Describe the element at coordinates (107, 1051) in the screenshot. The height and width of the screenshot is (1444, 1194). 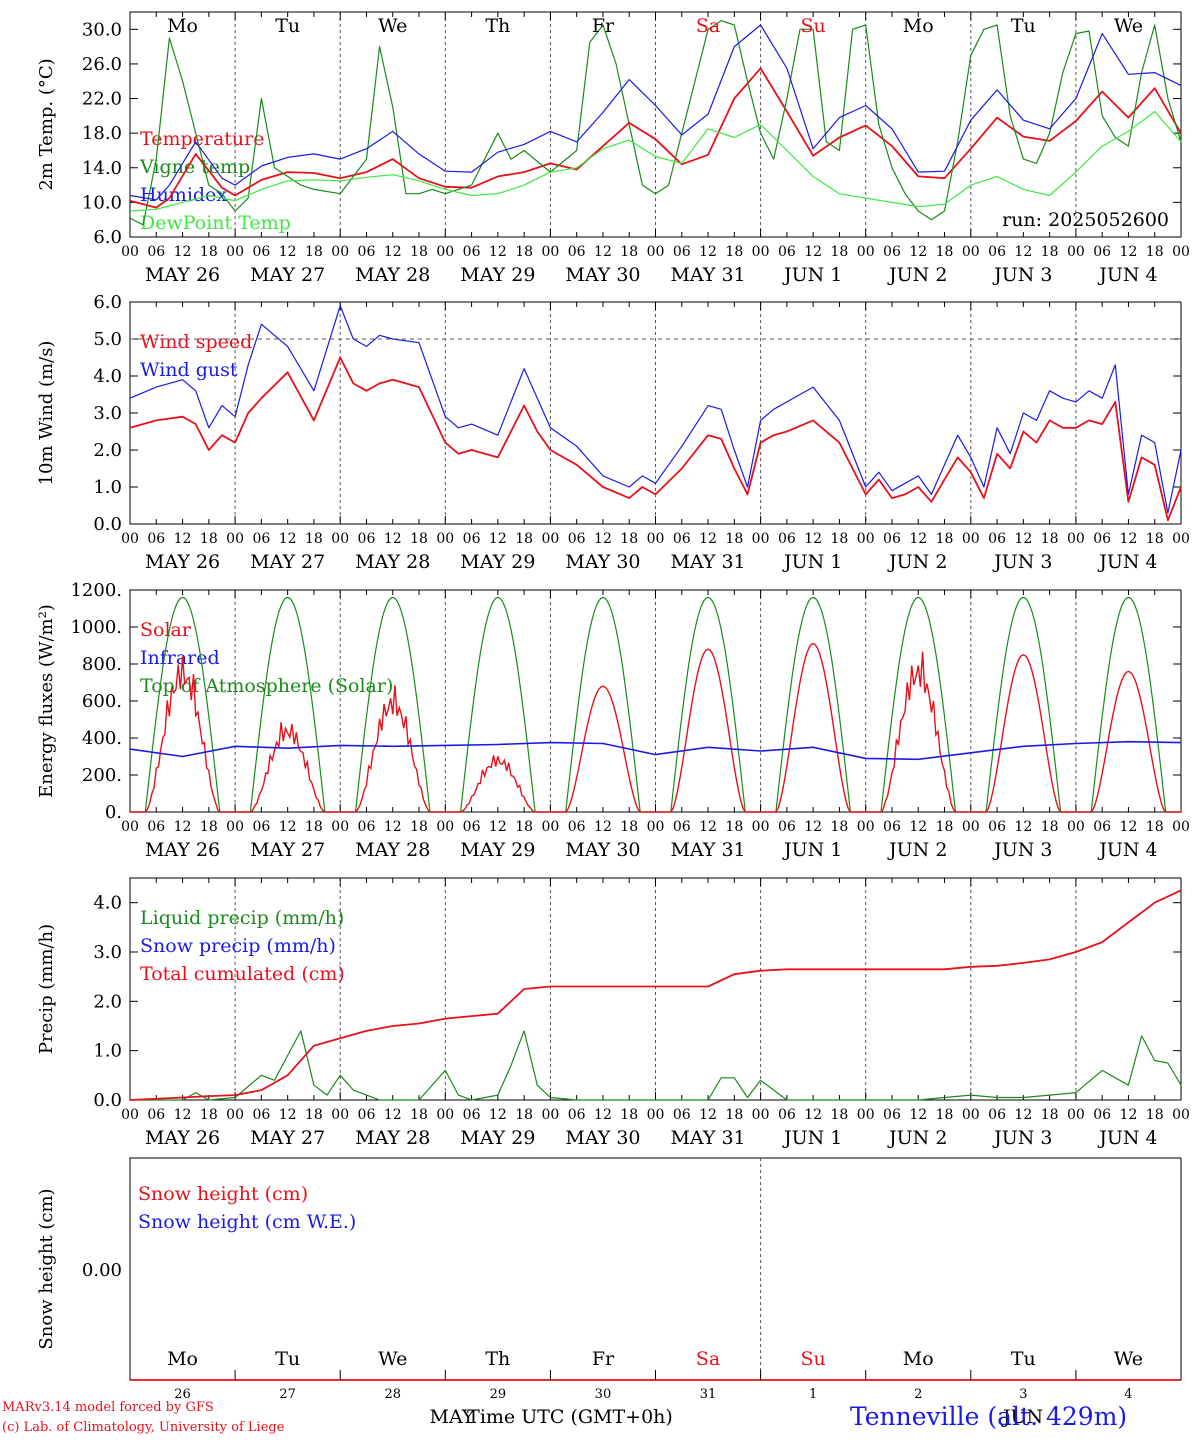
I see `y-tick-label: 1.0` at that location.